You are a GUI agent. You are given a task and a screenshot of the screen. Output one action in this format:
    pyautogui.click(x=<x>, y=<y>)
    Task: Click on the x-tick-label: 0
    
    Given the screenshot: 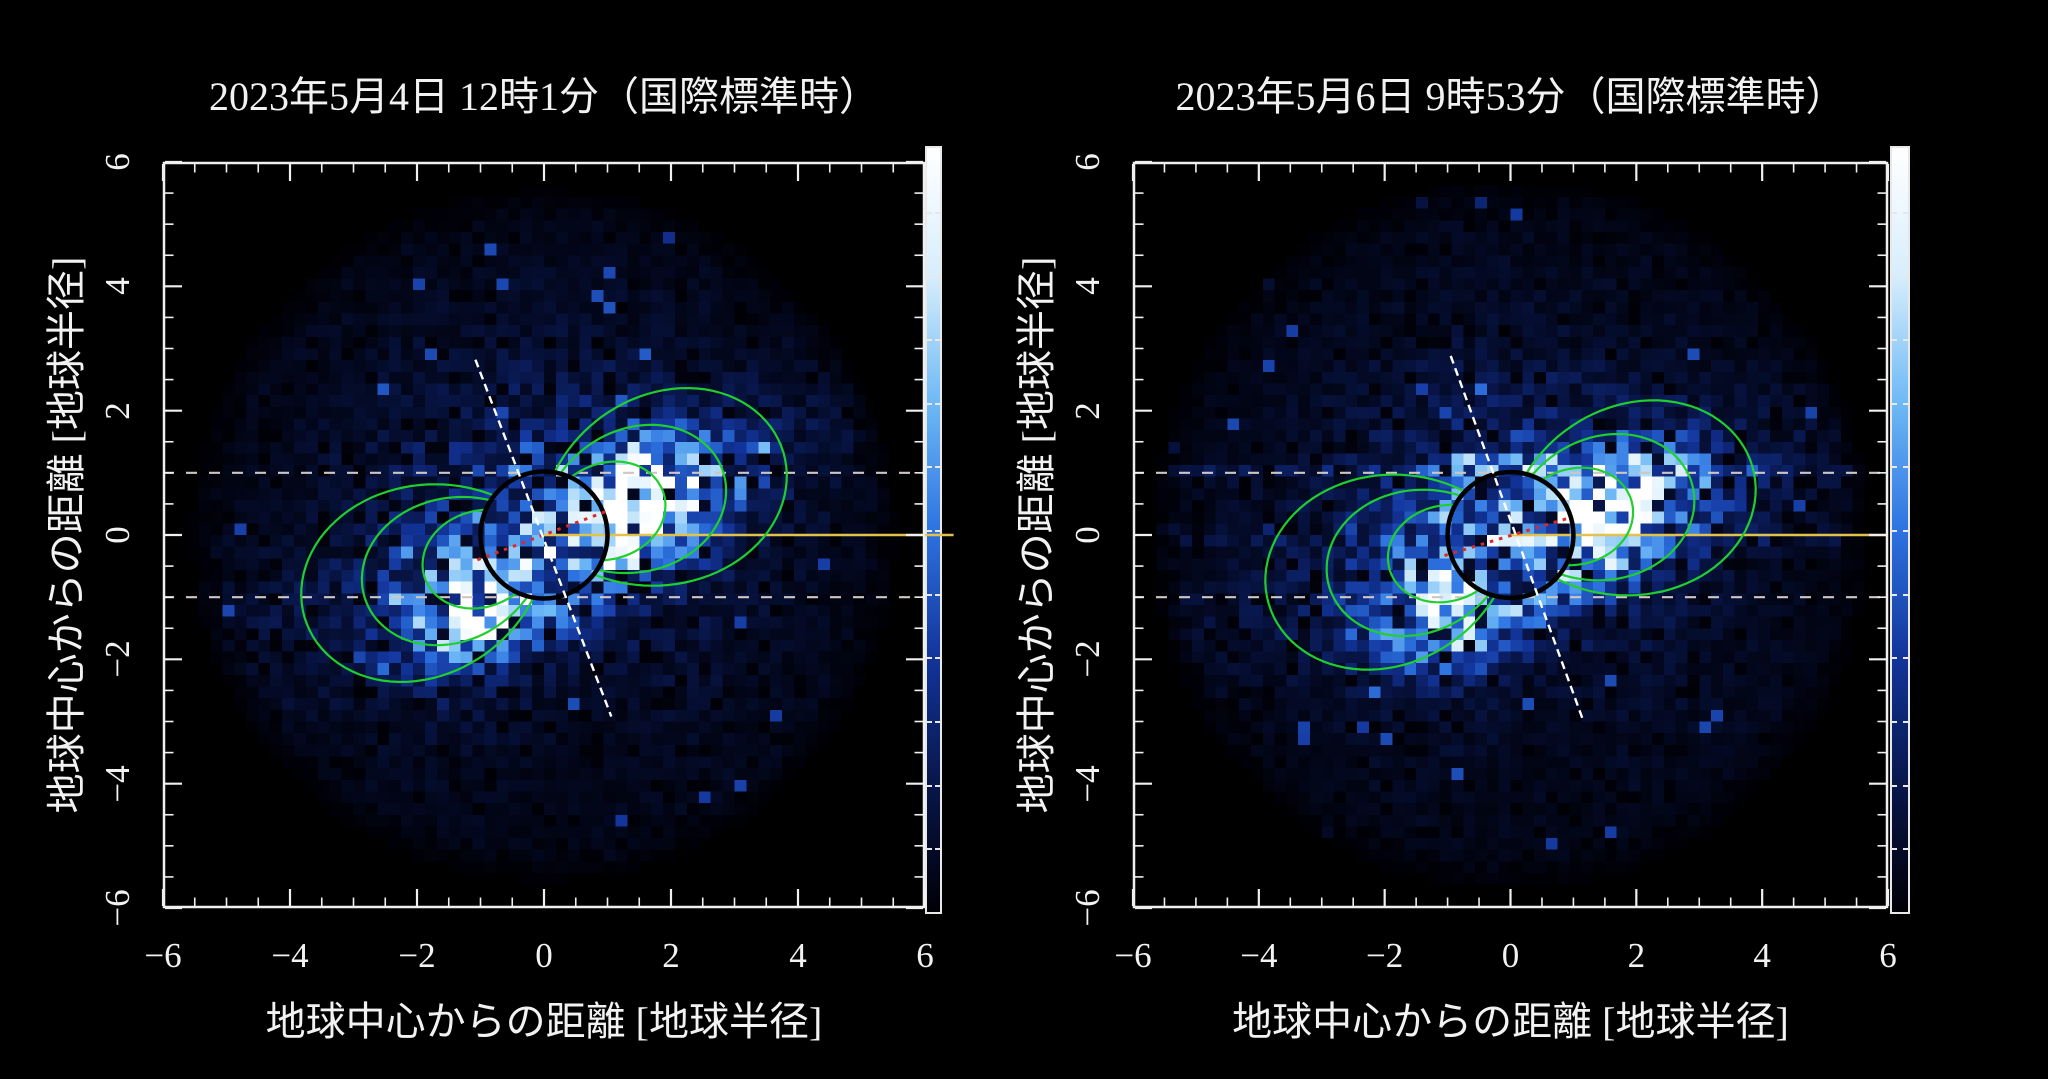 What is the action you would take?
    pyautogui.click(x=1510, y=955)
    